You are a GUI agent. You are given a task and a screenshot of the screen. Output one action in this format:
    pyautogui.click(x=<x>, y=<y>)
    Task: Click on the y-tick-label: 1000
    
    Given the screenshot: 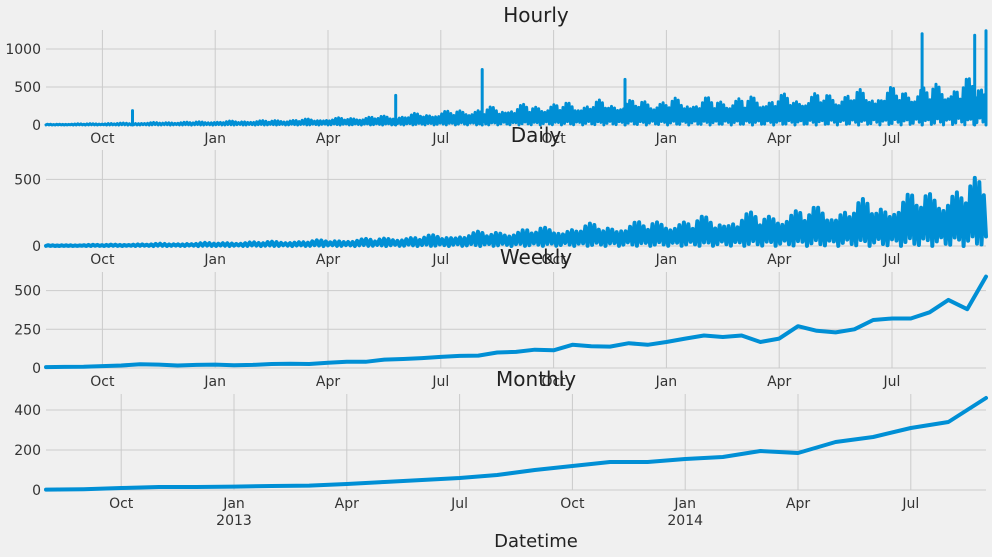 What is the action you would take?
    pyautogui.click(x=23, y=50)
    